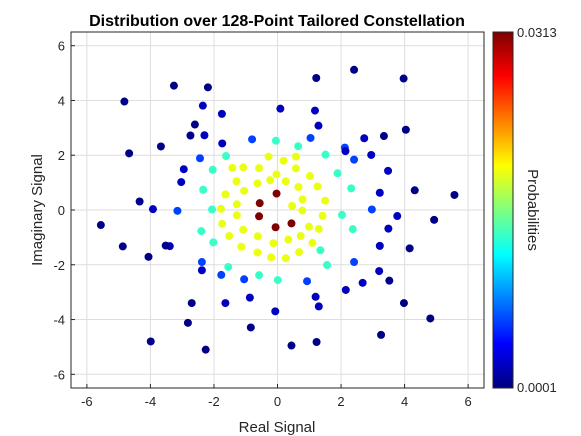 The image size is (581, 436). I want to click on y-tick-label: -6, so click(59, 374).